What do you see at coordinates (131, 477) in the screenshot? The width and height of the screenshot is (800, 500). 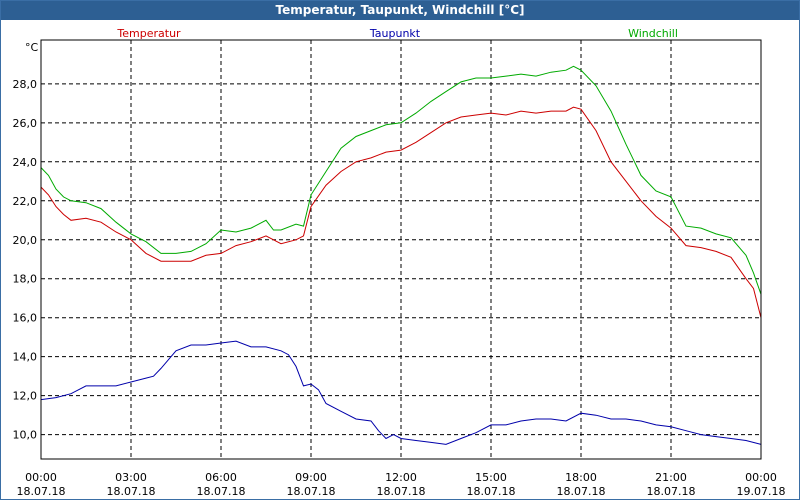 I see `x-tick-time: 03:00` at bounding box center [131, 477].